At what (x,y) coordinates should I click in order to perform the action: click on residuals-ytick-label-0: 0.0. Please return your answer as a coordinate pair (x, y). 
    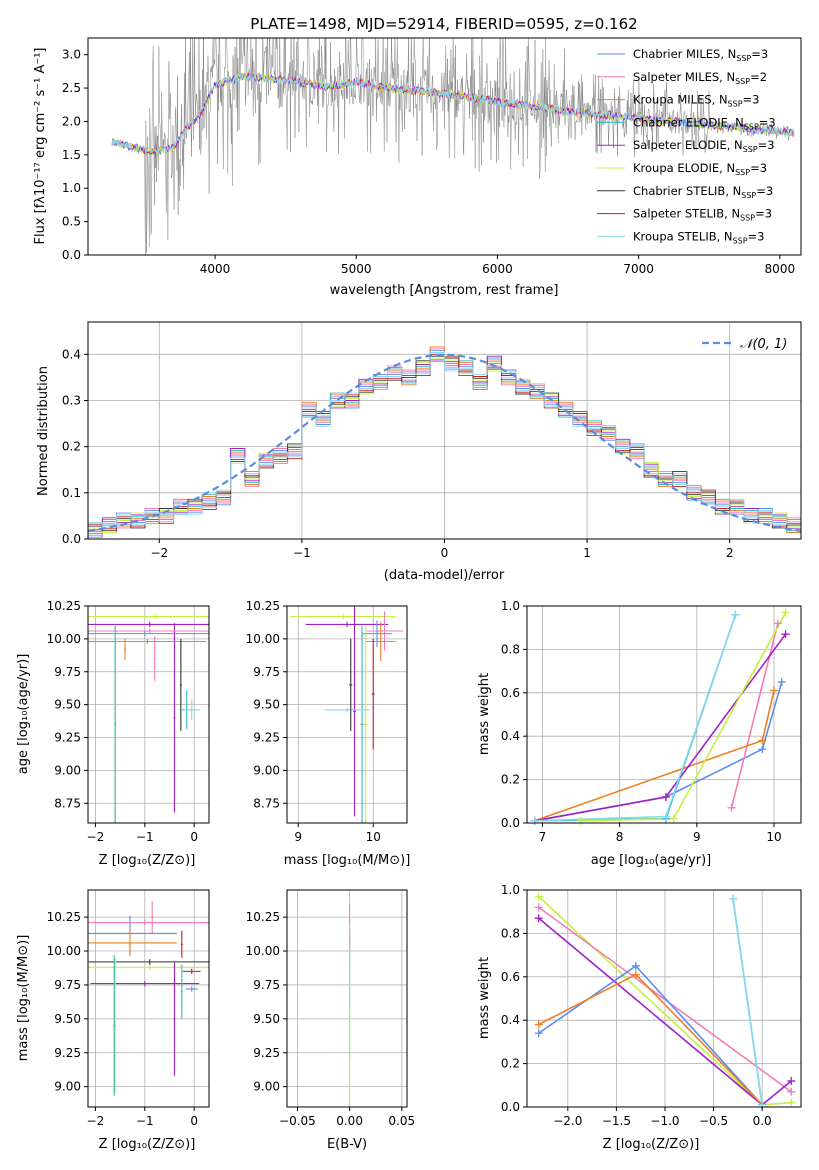
    Looking at the image, I should click on (71, 539).